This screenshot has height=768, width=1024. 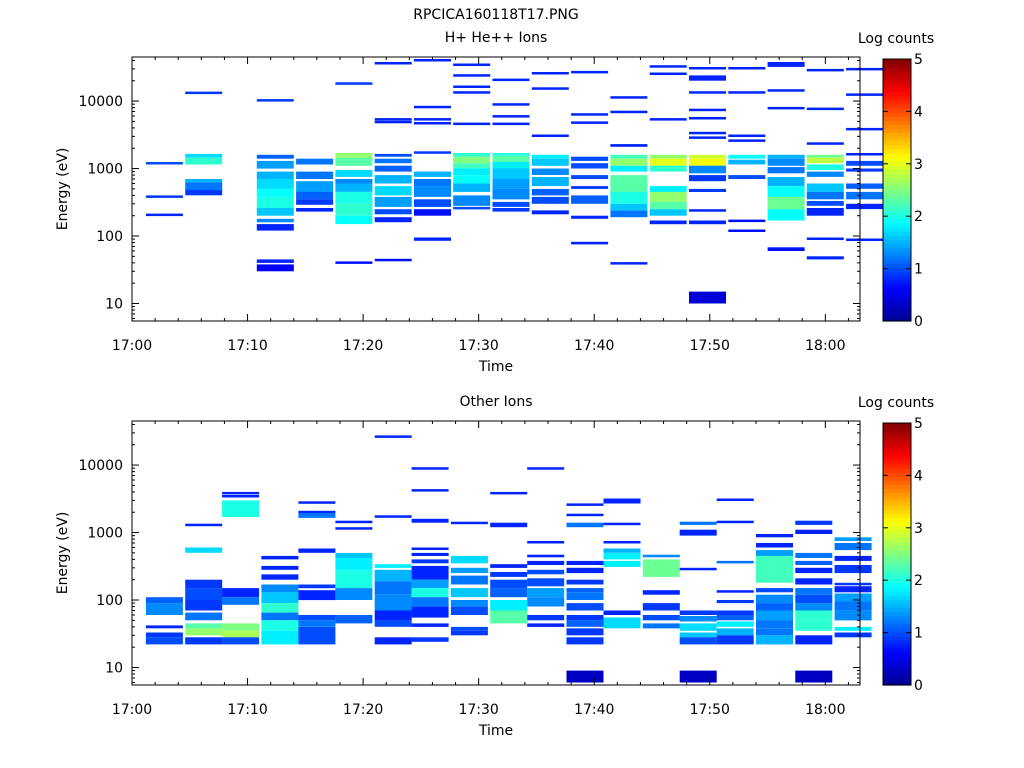 What do you see at coordinates (247, 710) in the screenshot?
I see `x-tick-label: 17:10` at bounding box center [247, 710].